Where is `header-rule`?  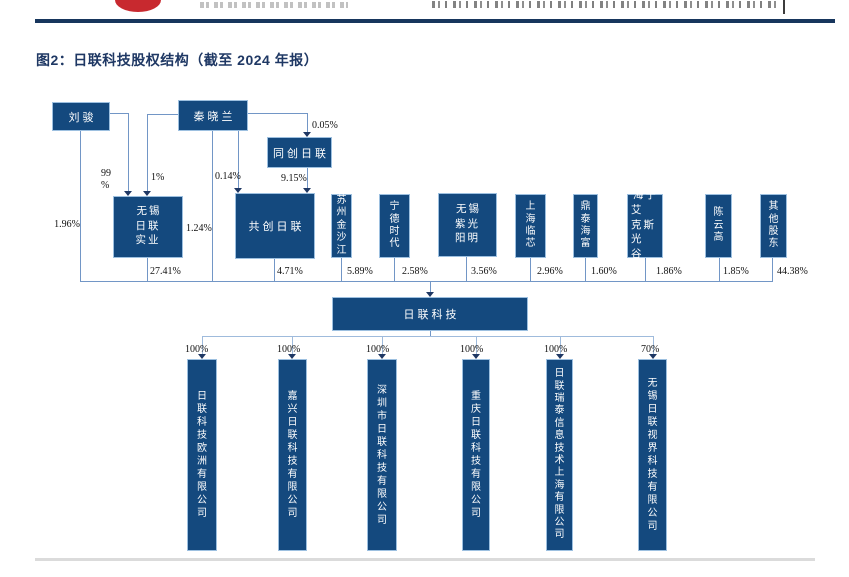
header-rule is located at coordinates (435, 21).